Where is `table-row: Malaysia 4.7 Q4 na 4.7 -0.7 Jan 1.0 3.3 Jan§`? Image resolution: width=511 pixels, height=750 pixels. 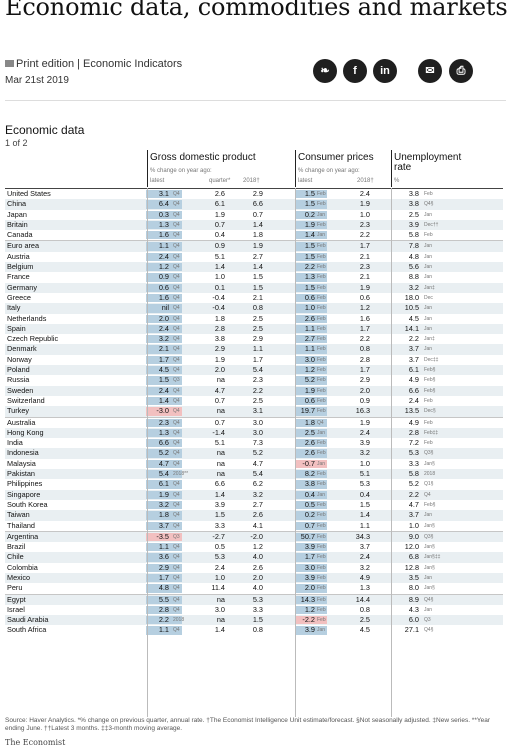 table-row: Malaysia 4.7 Q4 na 4.7 -0.7 Jan 1.0 3.3 Jan§ is located at coordinates (254, 464).